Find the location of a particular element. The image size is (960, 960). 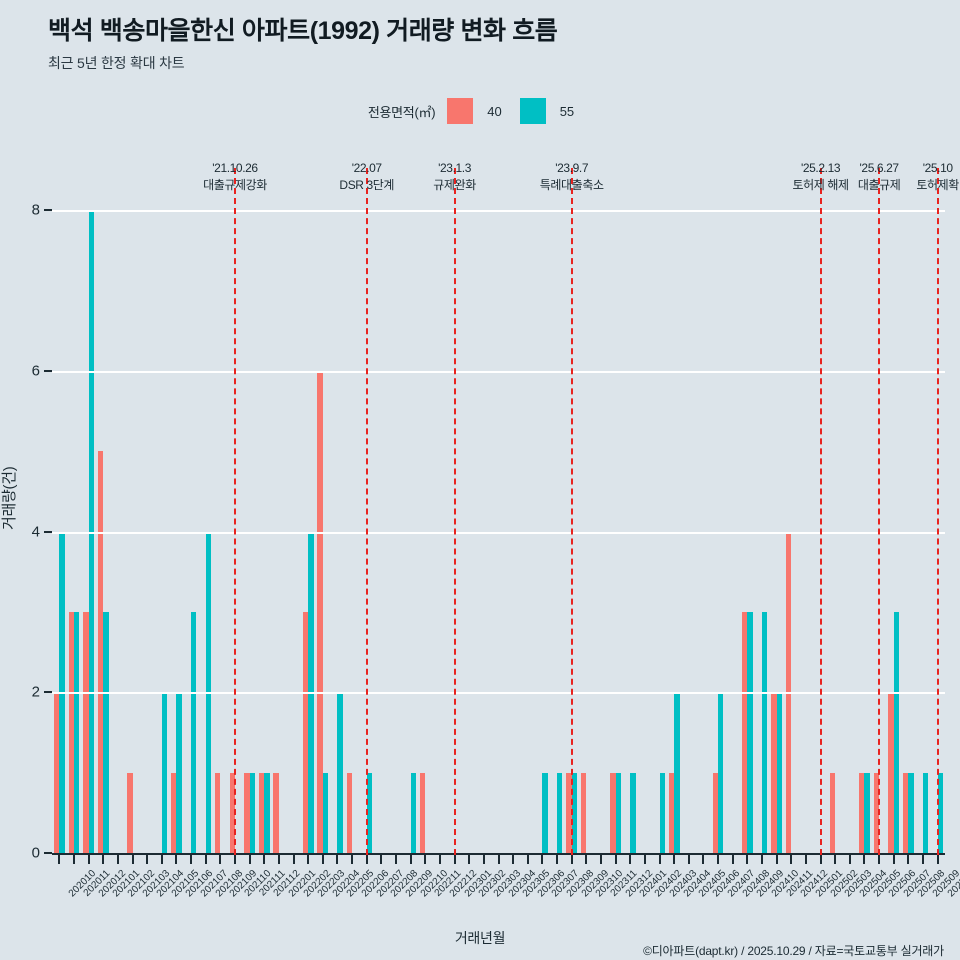

event-date: '22.07 is located at coordinates (366, 168).